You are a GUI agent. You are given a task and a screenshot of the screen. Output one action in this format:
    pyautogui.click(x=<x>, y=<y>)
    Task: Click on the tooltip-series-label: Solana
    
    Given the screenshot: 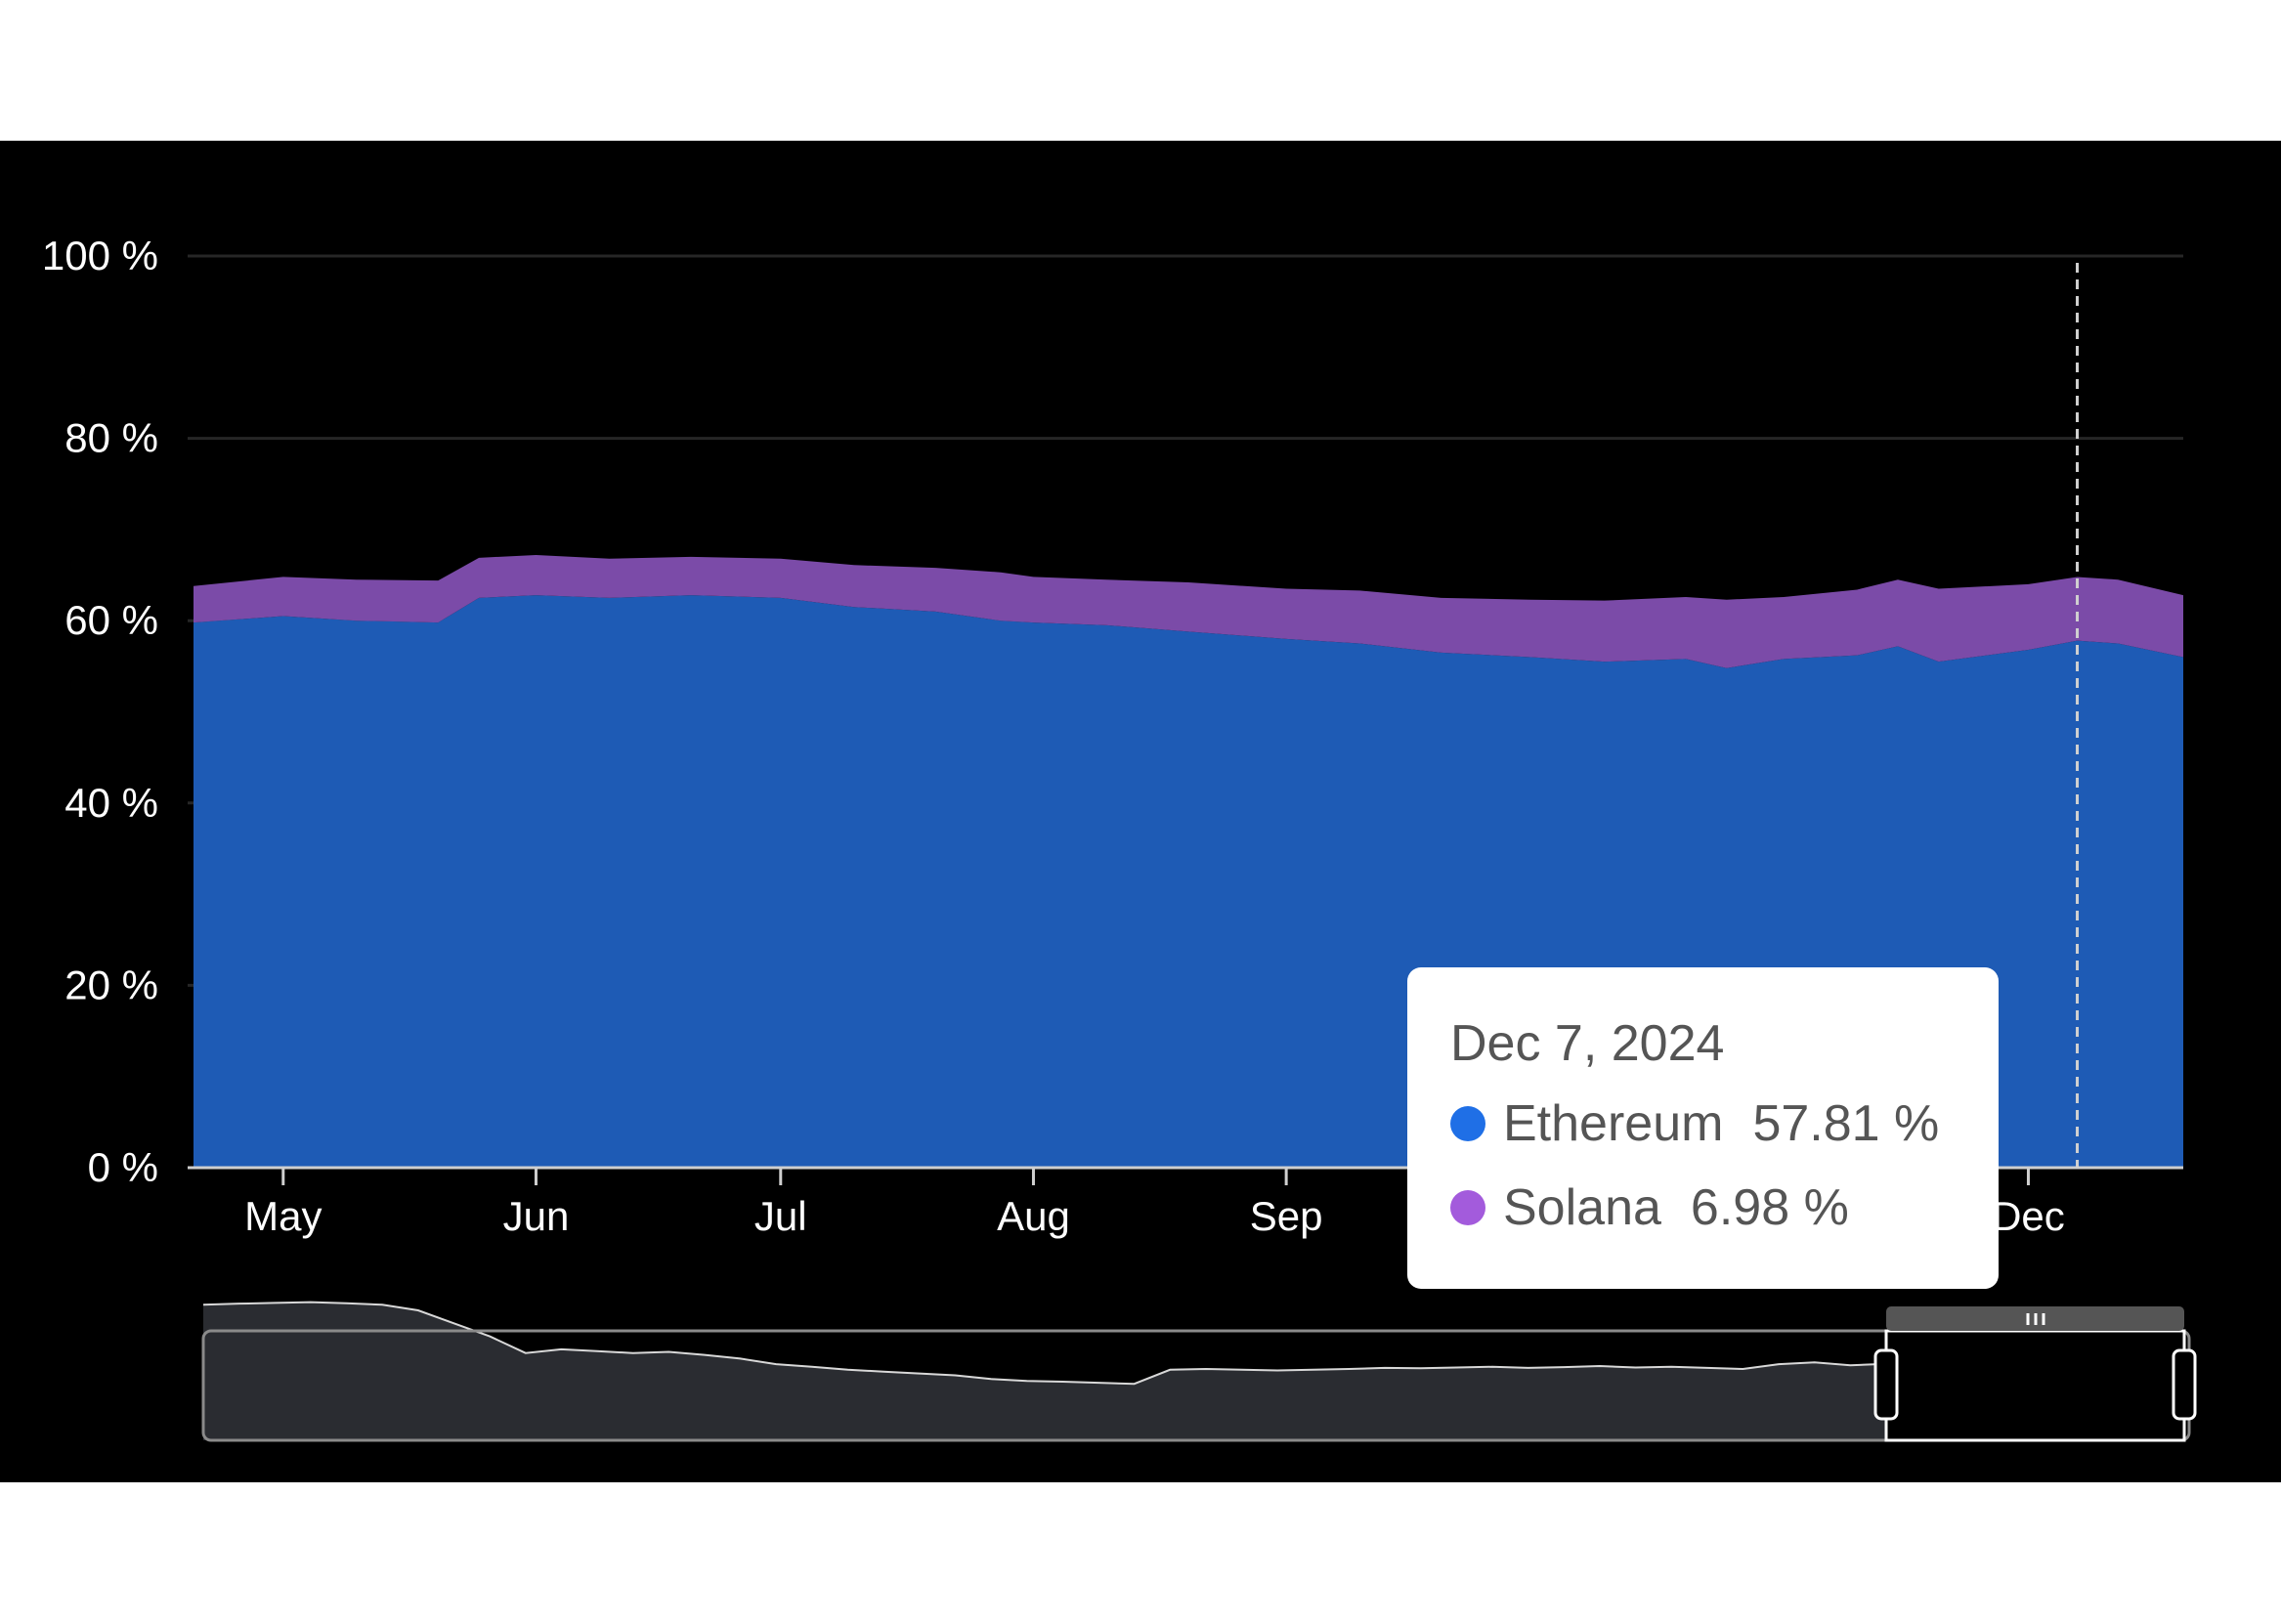 What is the action you would take?
    pyautogui.click(x=1582, y=1208)
    